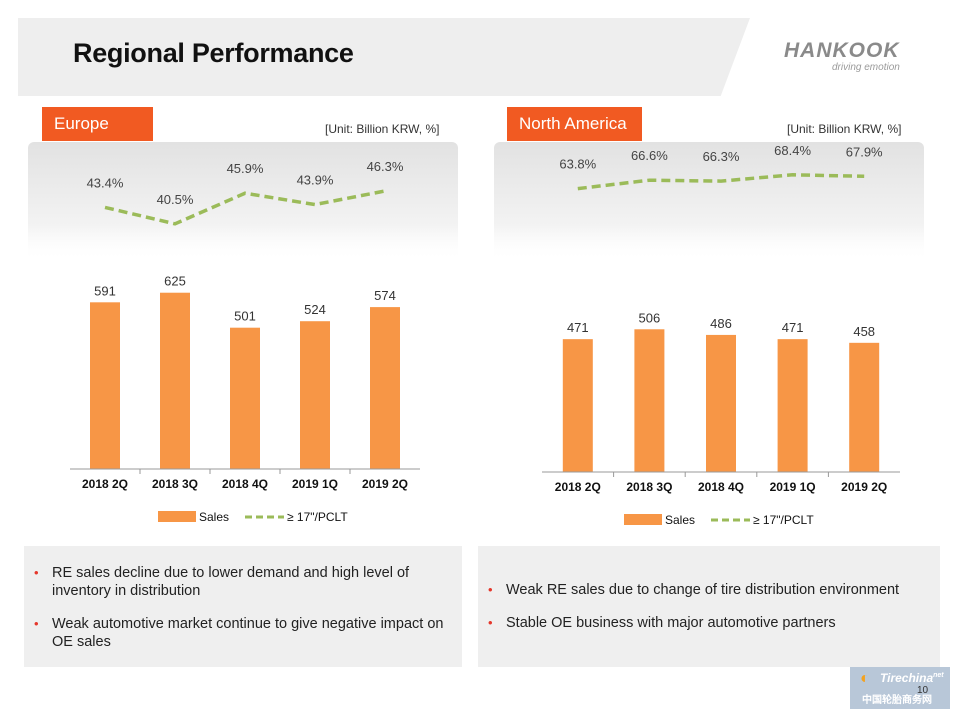 The image size is (954, 714). I want to click on bar-label-north-america-0: 471, so click(578, 327).